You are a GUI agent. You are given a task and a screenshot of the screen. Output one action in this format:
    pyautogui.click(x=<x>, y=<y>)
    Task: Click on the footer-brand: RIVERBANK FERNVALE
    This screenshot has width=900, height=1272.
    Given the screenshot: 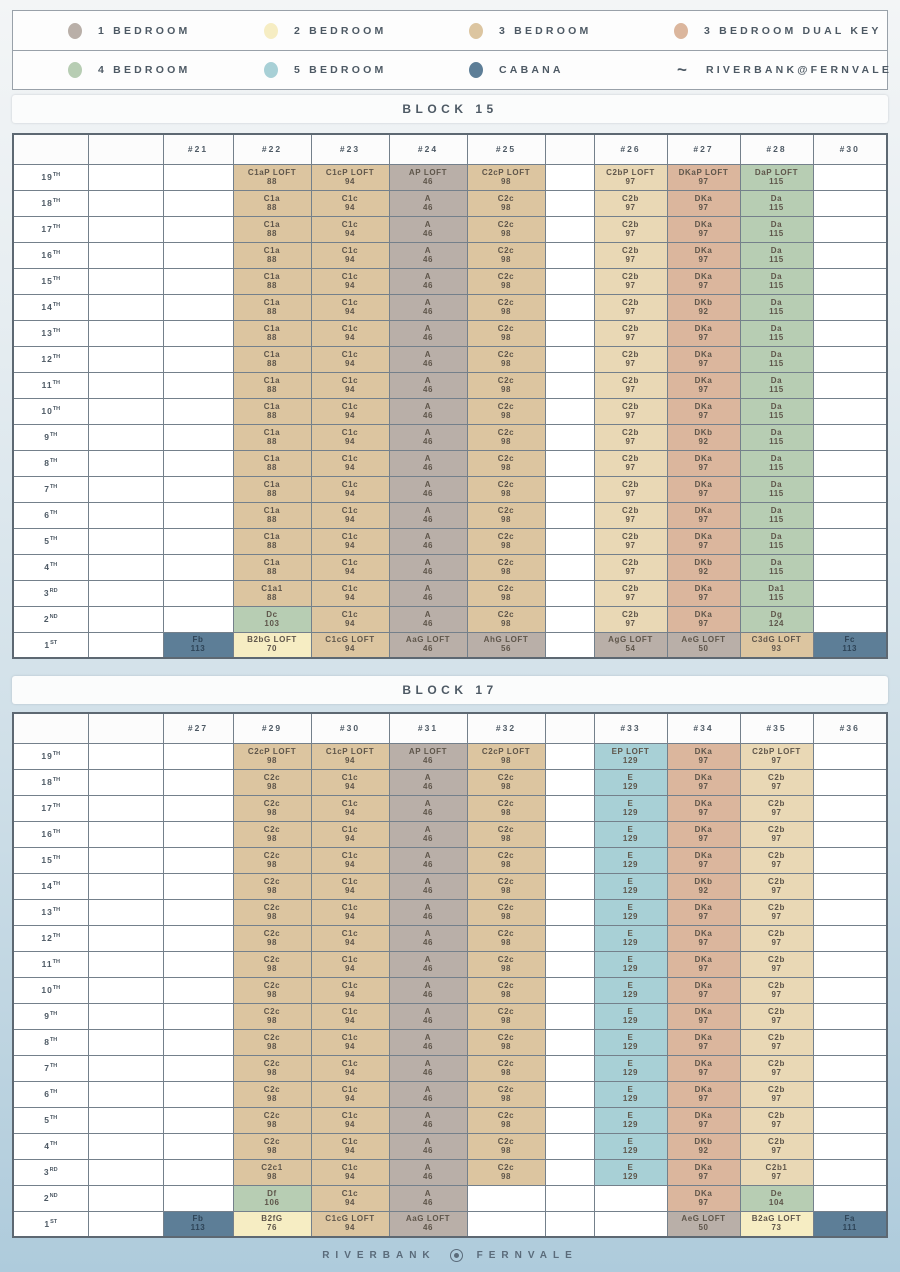 What is the action you would take?
    pyautogui.click(x=450, y=1255)
    